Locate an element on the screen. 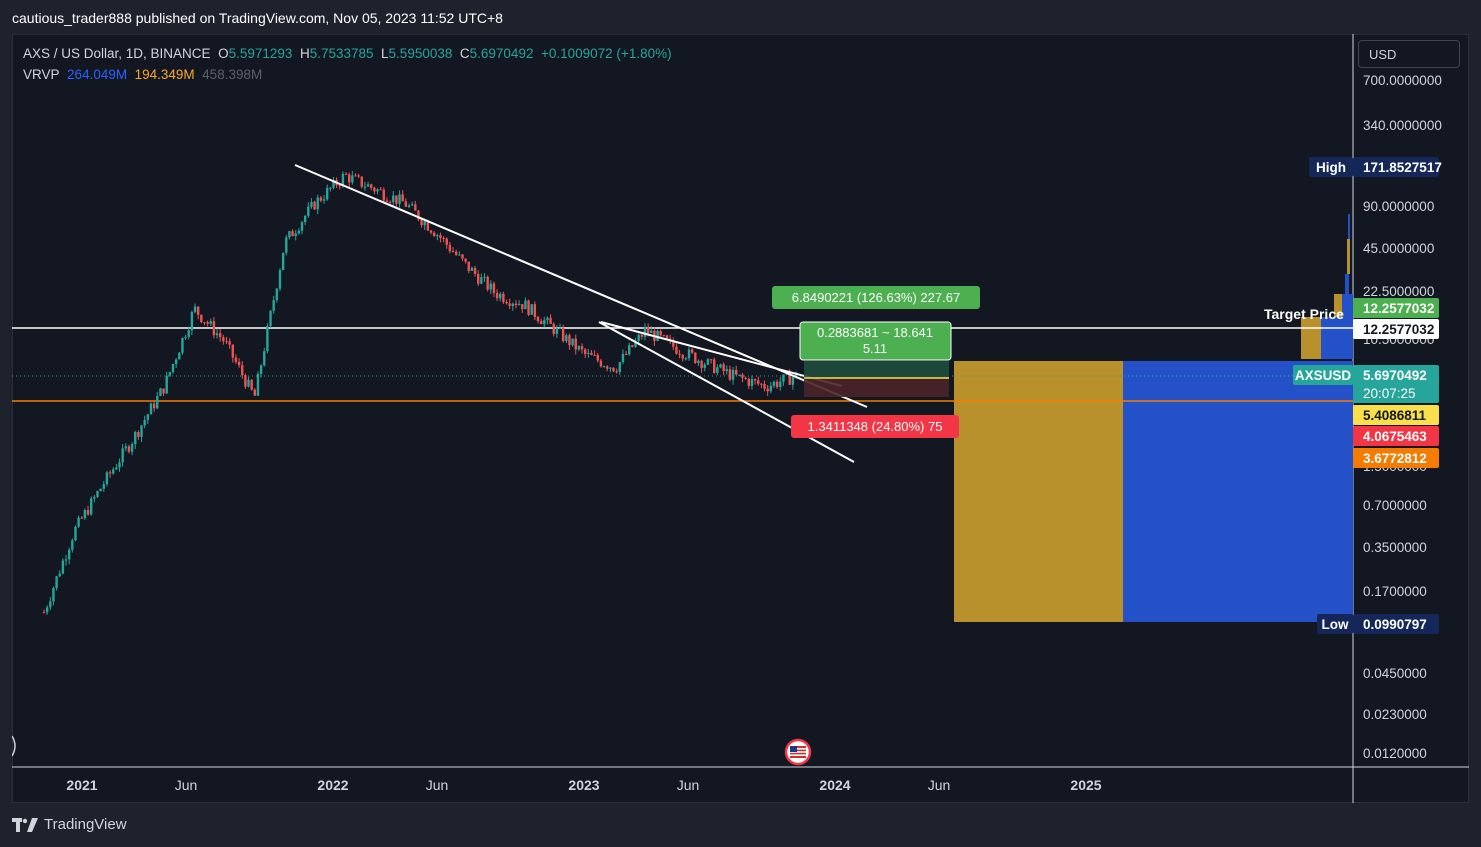  volume-profile-blue-block is located at coordinates (1238, 491).